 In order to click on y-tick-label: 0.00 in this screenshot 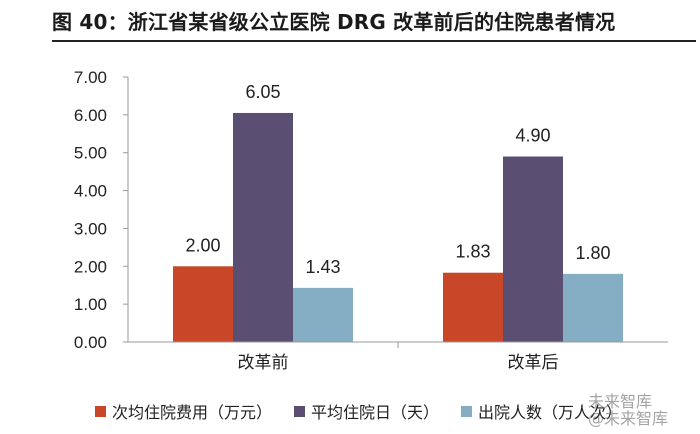, I will do `click(90, 342)`.